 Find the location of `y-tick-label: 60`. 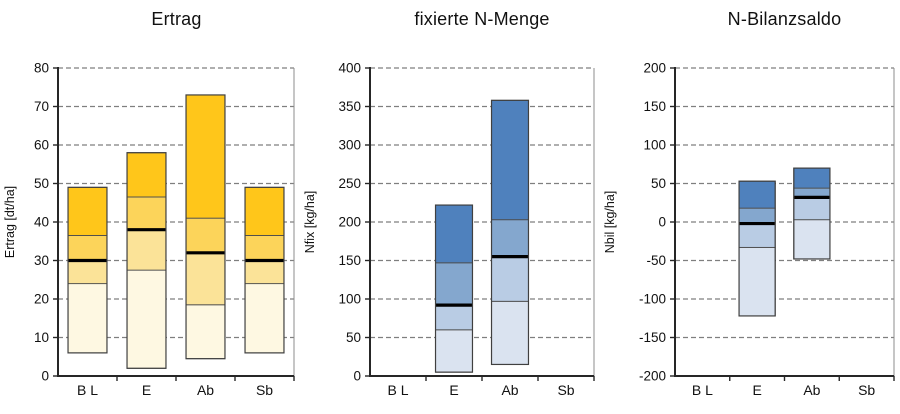

y-tick-label: 60 is located at coordinates (41, 145).